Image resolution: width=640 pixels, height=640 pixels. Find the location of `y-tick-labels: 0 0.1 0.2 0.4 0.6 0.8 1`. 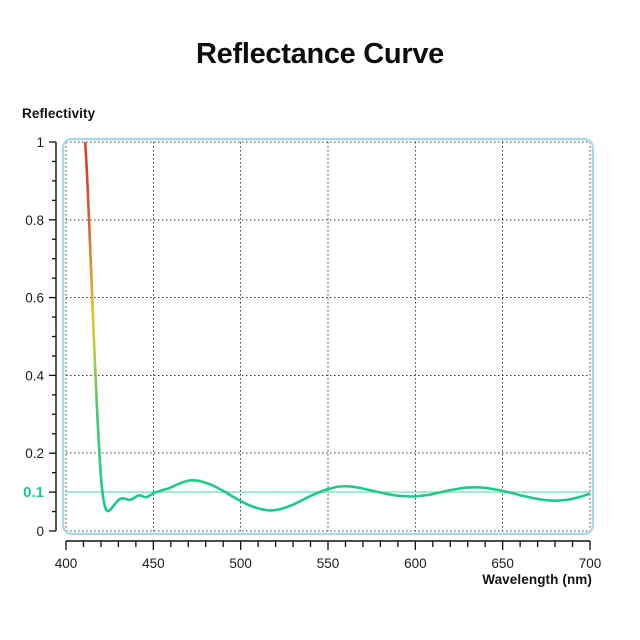

y-tick-labels: 0 0.1 0.2 0.4 0.6 0.8 1 is located at coordinates (33, 337).